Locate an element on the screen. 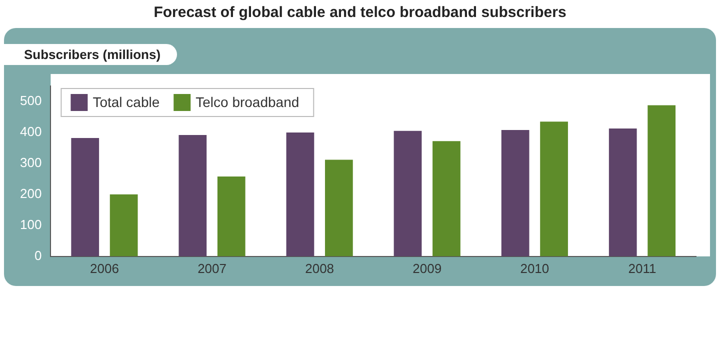 Image resolution: width=720 pixels, height=339 pixels. y-tick-label: 500 is located at coordinates (31, 100).